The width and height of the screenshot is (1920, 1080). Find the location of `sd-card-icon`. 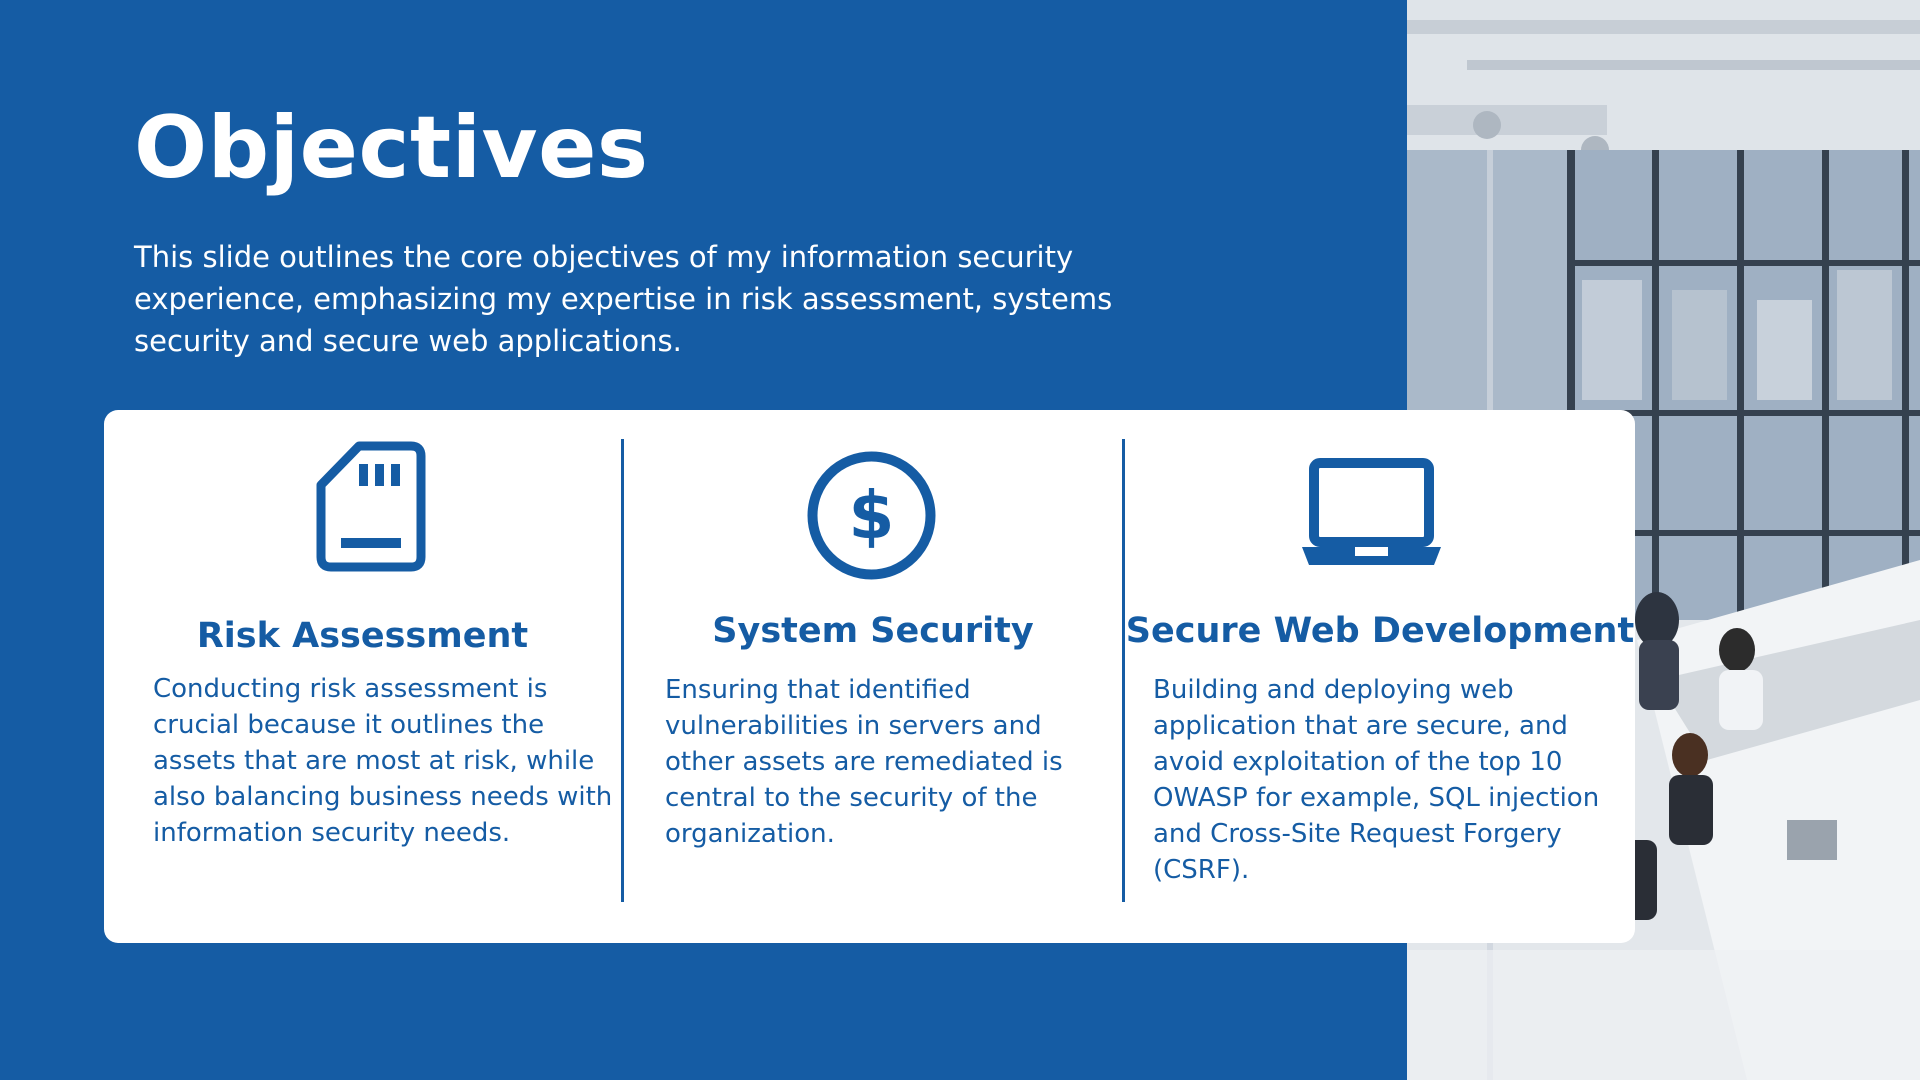

sd-card-icon is located at coordinates (371, 506).